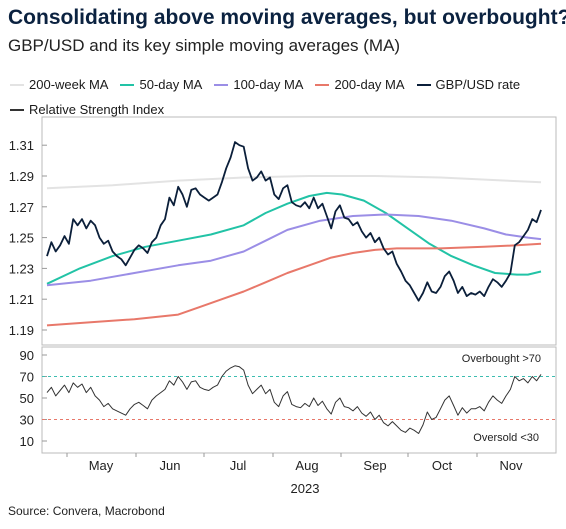  Describe the element at coordinates (21, 145) in the screenshot. I see `y-tick-label: 1.31` at that location.